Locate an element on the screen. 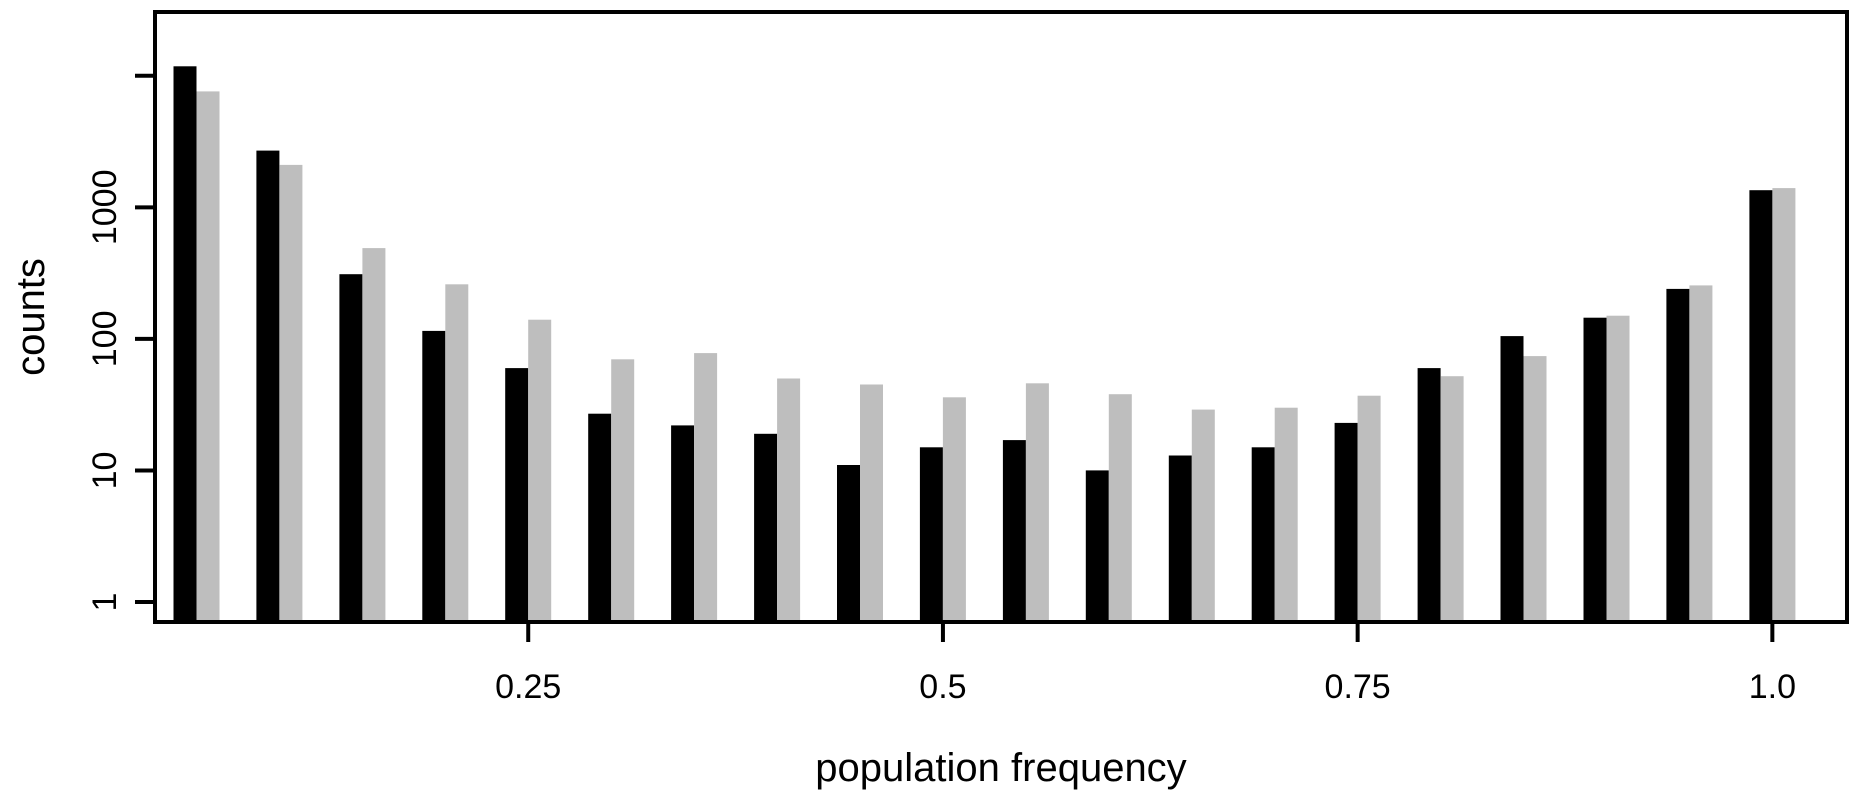 This screenshot has width=1854, height=800. y-tick-label-3: 1000 is located at coordinates (105, 208).